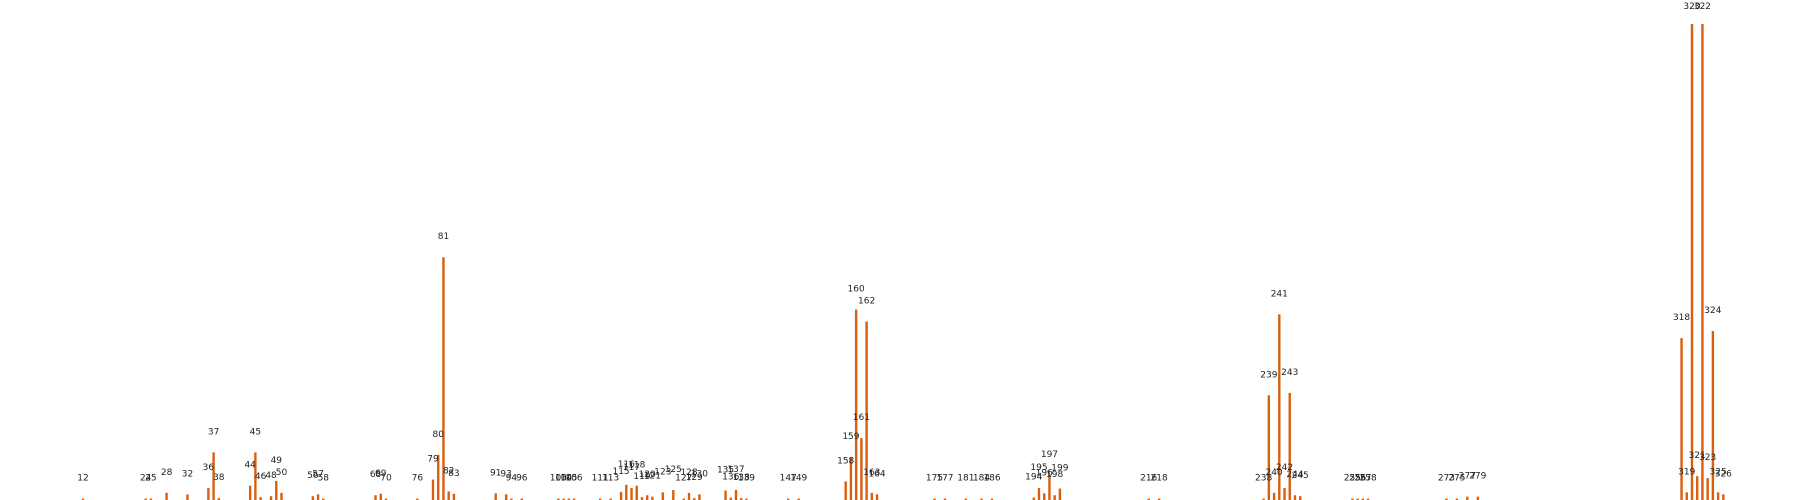 This screenshot has width=1800, height=500. Describe the element at coordinates (620, 472) in the screenshot. I see `bar-label-115: 115` at that location.